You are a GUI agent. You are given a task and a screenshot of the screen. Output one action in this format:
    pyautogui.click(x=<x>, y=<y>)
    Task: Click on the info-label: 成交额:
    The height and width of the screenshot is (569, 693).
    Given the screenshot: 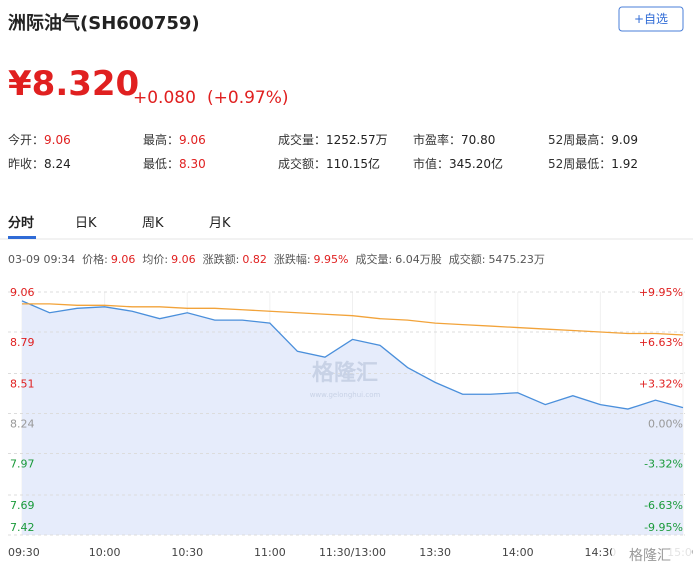 What is the action you would take?
    pyautogui.click(x=467, y=259)
    